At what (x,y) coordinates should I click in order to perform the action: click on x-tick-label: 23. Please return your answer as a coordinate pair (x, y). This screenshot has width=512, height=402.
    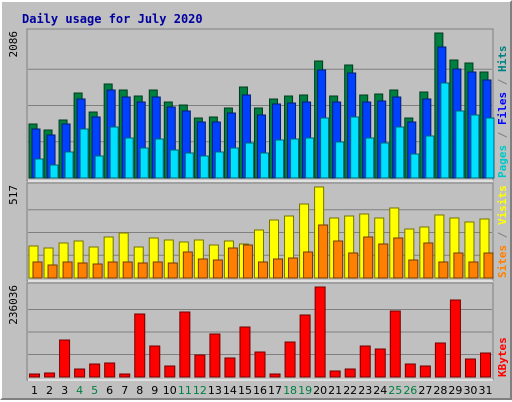
    Looking at the image, I should click on (365, 390).